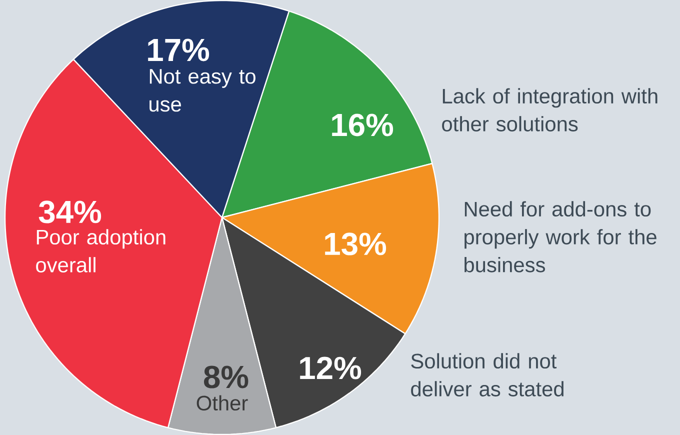 The width and height of the screenshot is (680, 435). I want to click on slice-label: Poor adoption overall, so click(101, 250).